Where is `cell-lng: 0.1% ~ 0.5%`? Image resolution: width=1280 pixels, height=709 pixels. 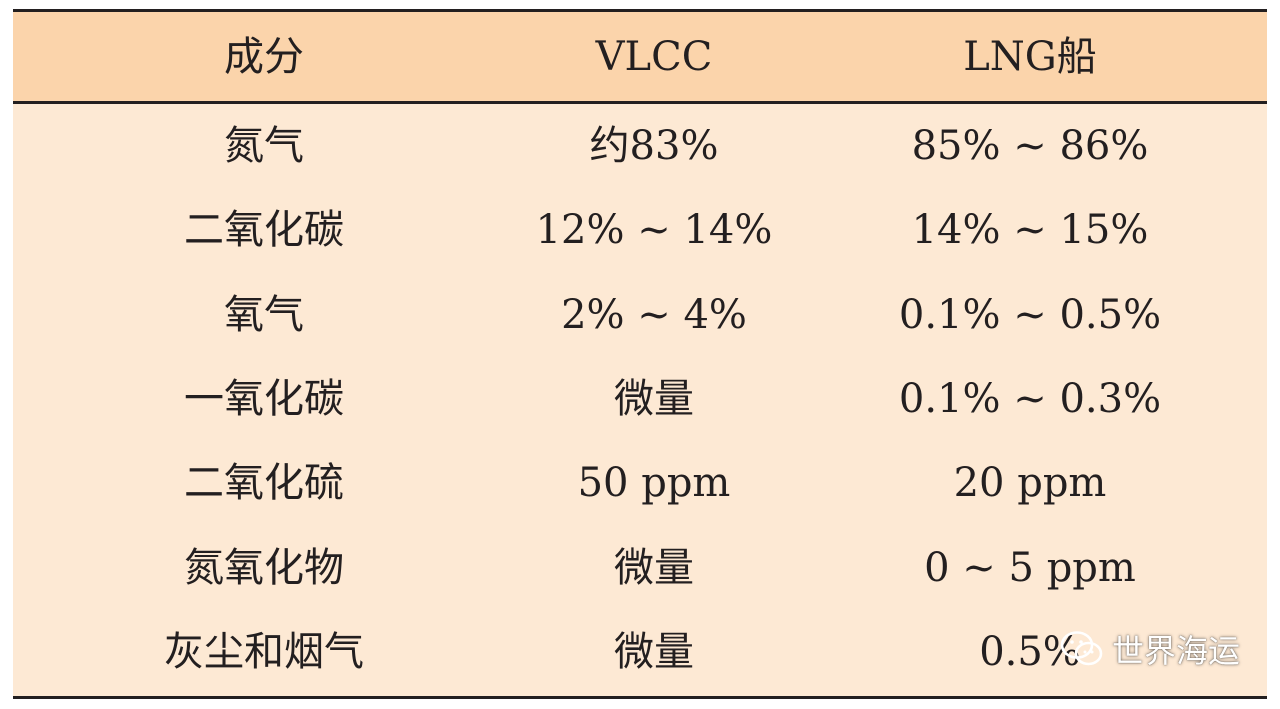
cell-lng: 0.1% ~ 0.5% is located at coordinates (1030, 314).